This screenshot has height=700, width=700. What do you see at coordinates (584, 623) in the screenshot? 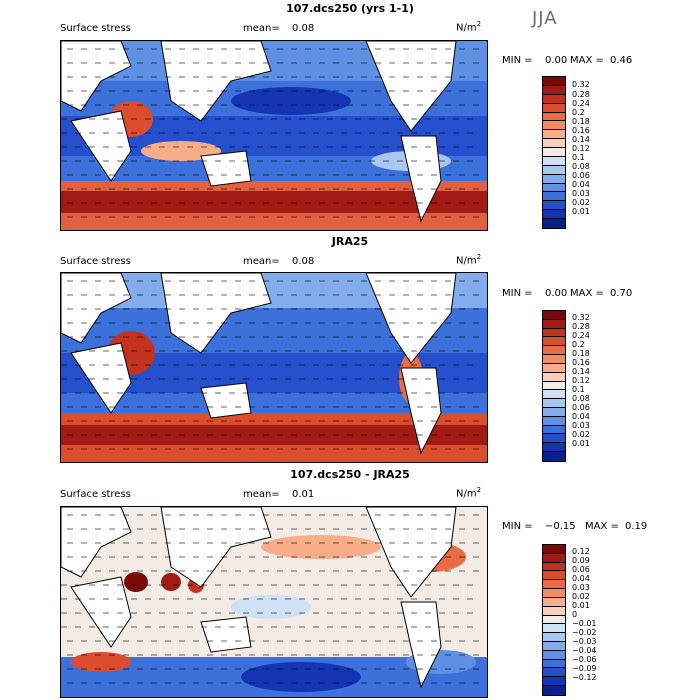
I see `colorbar-tick: −0.01` at bounding box center [584, 623].